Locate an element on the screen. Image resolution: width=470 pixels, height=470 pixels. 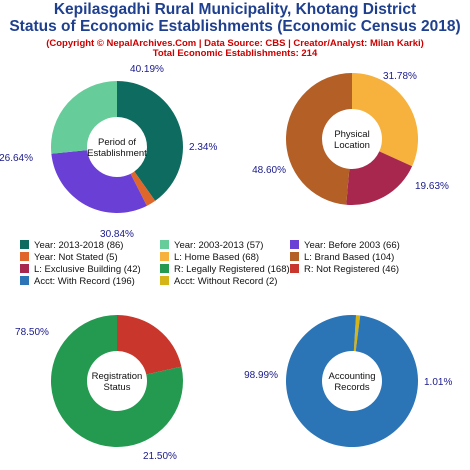
slice-year-before-2003 is located at coordinates (99, 181).